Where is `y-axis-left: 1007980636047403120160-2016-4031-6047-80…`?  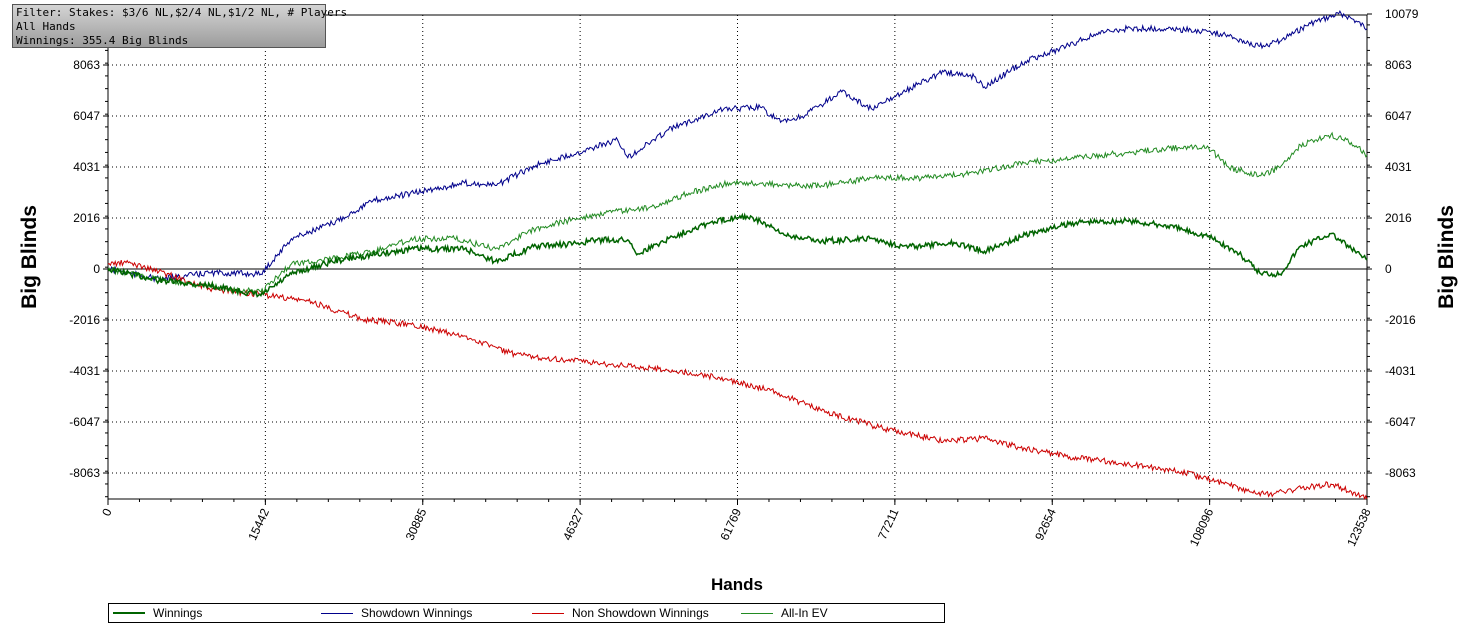
y-axis-left: 1007980636047403120160-2016-4031-6047-80… is located at coordinates (87, 252).